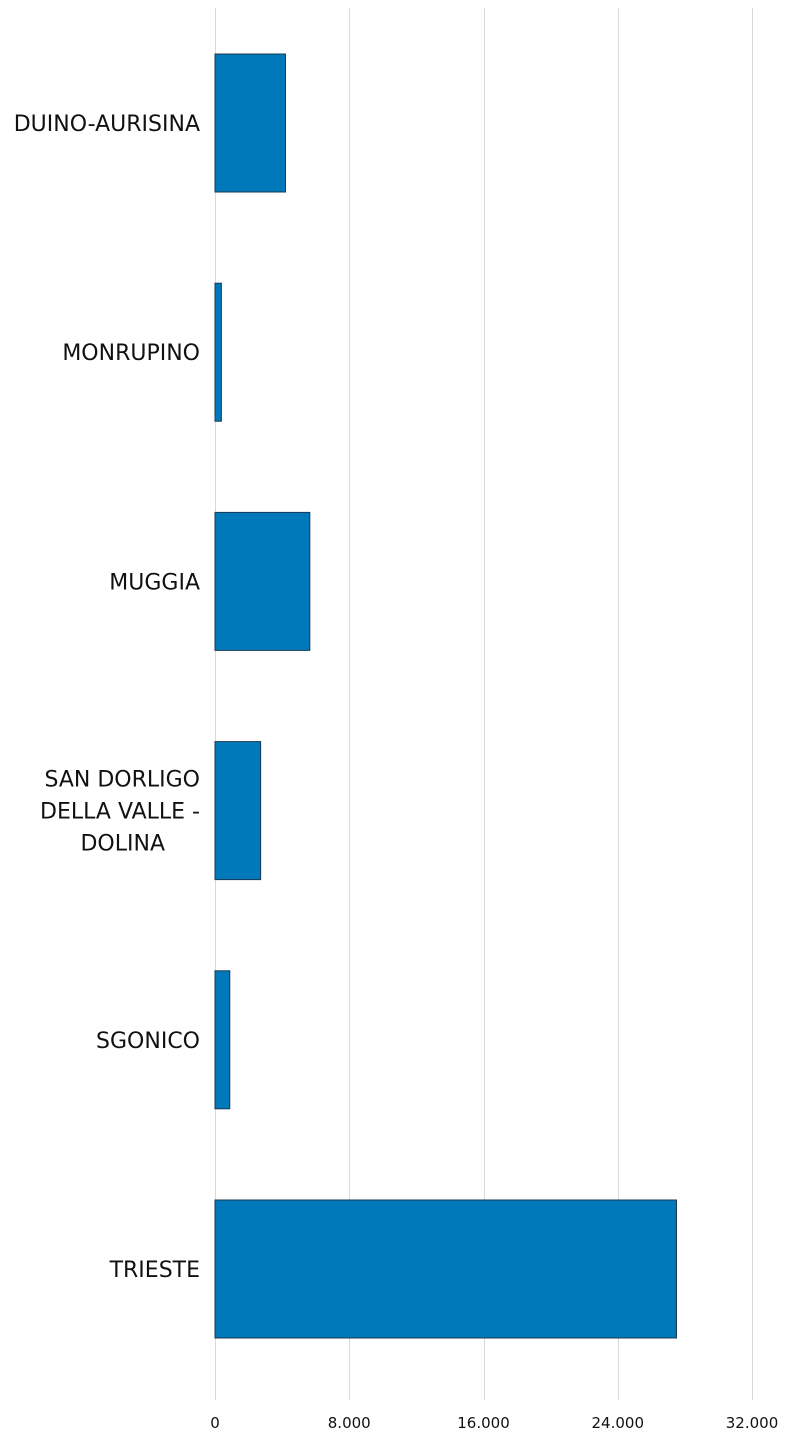 This screenshot has height=1430, width=792. Describe the element at coordinates (483, 1422) in the screenshot. I see `x-tick-label-2: 16.000` at that location.